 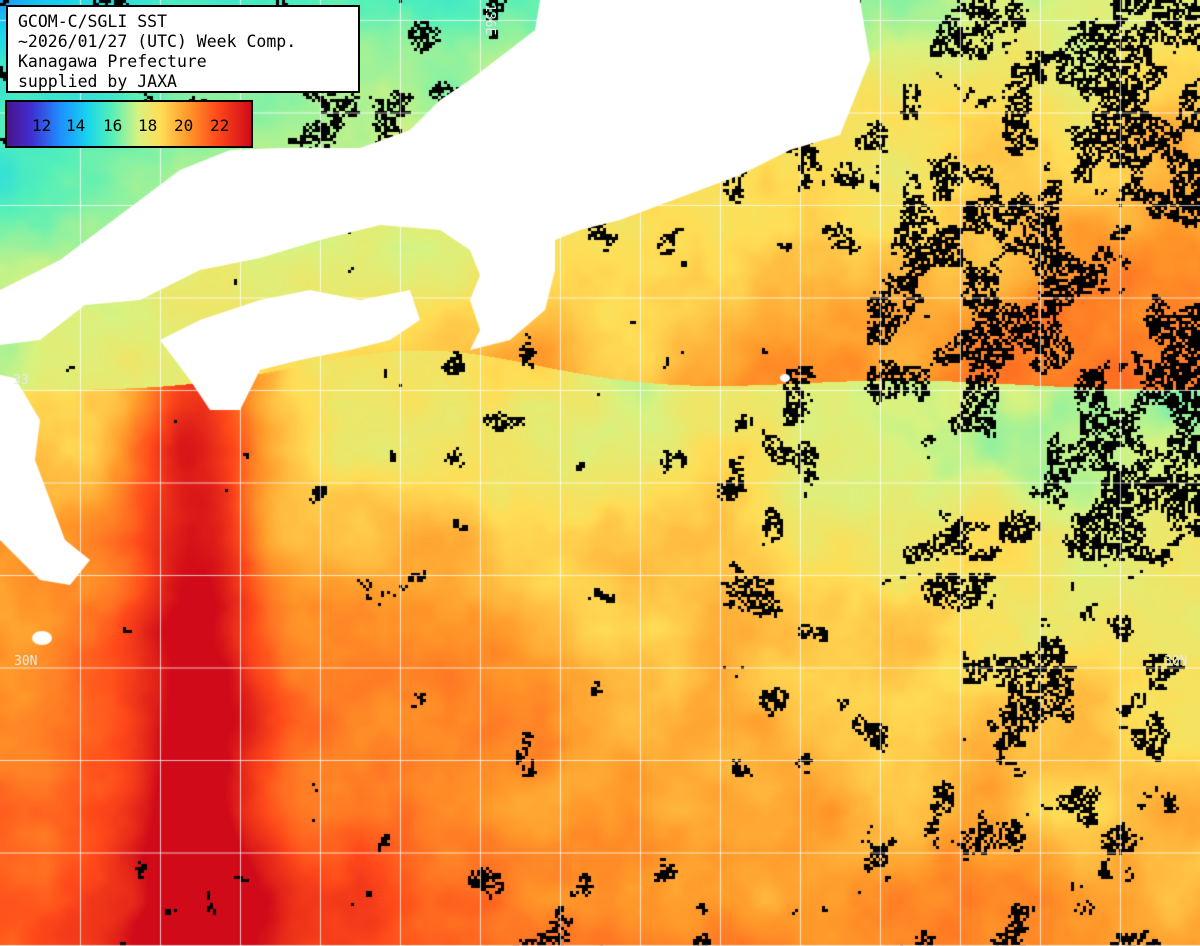 What do you see at coordinates (148, 125) in the screenshot?
I see `legend-label: 18` at bounding box center [148, 125].